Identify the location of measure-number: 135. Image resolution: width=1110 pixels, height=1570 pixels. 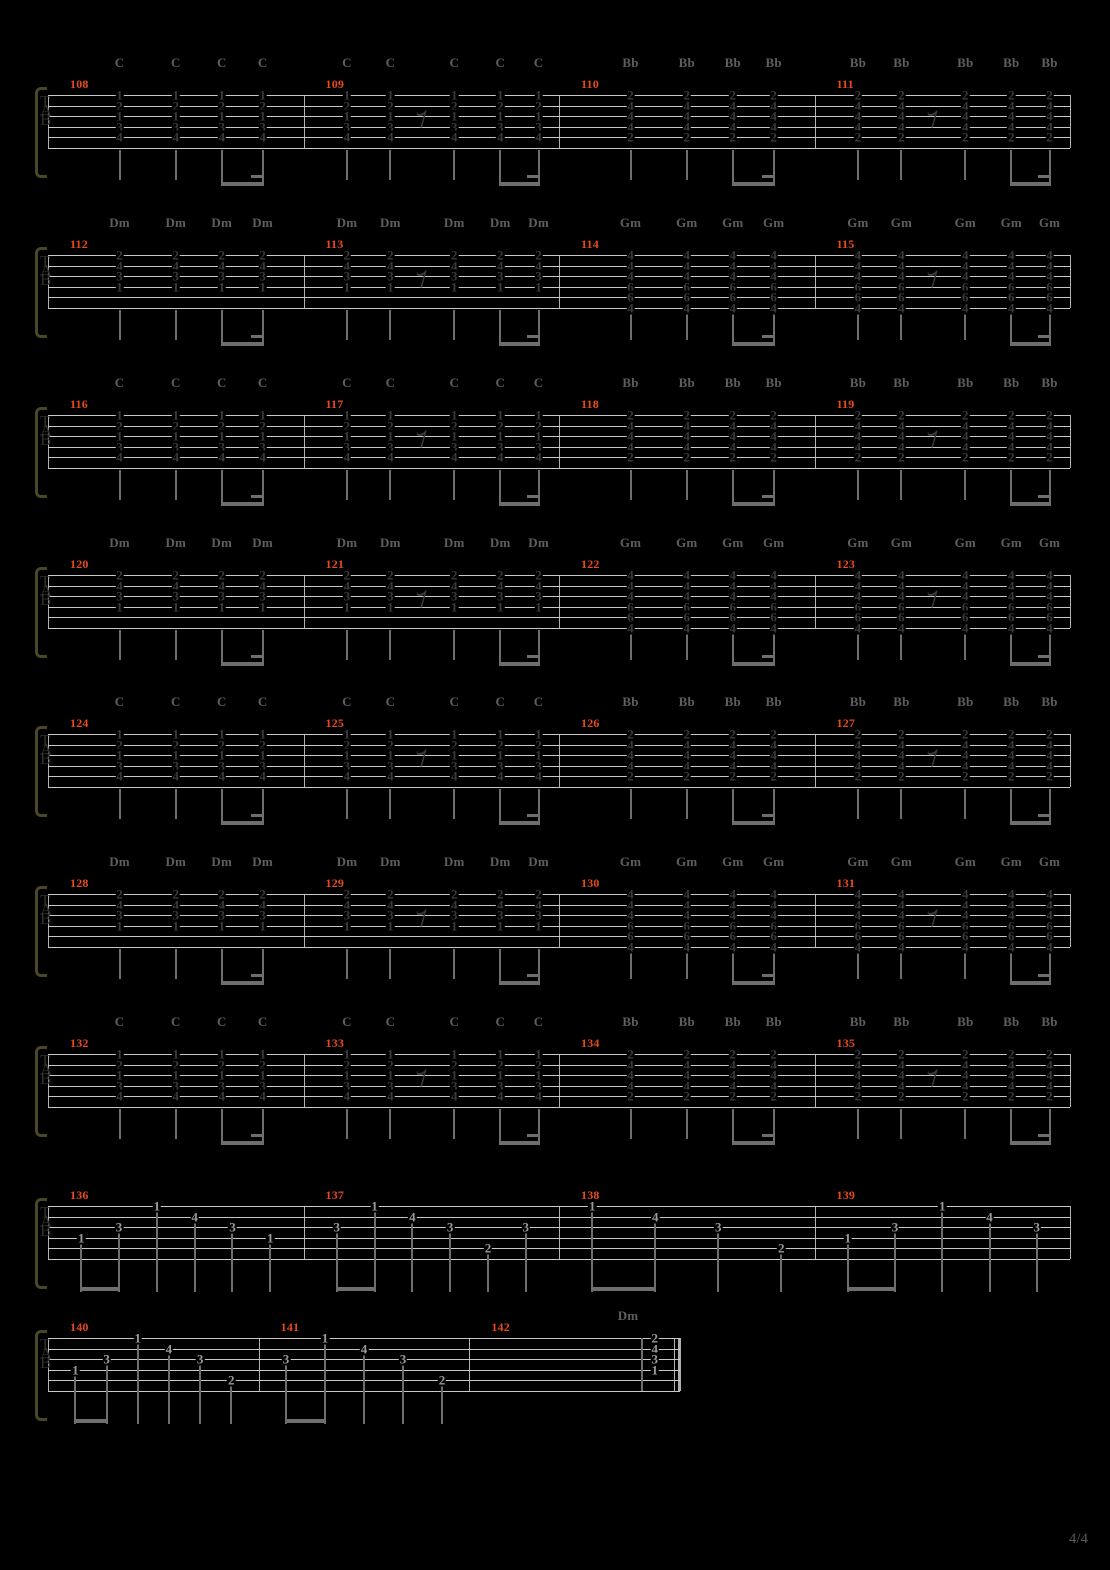
(846, 1043).